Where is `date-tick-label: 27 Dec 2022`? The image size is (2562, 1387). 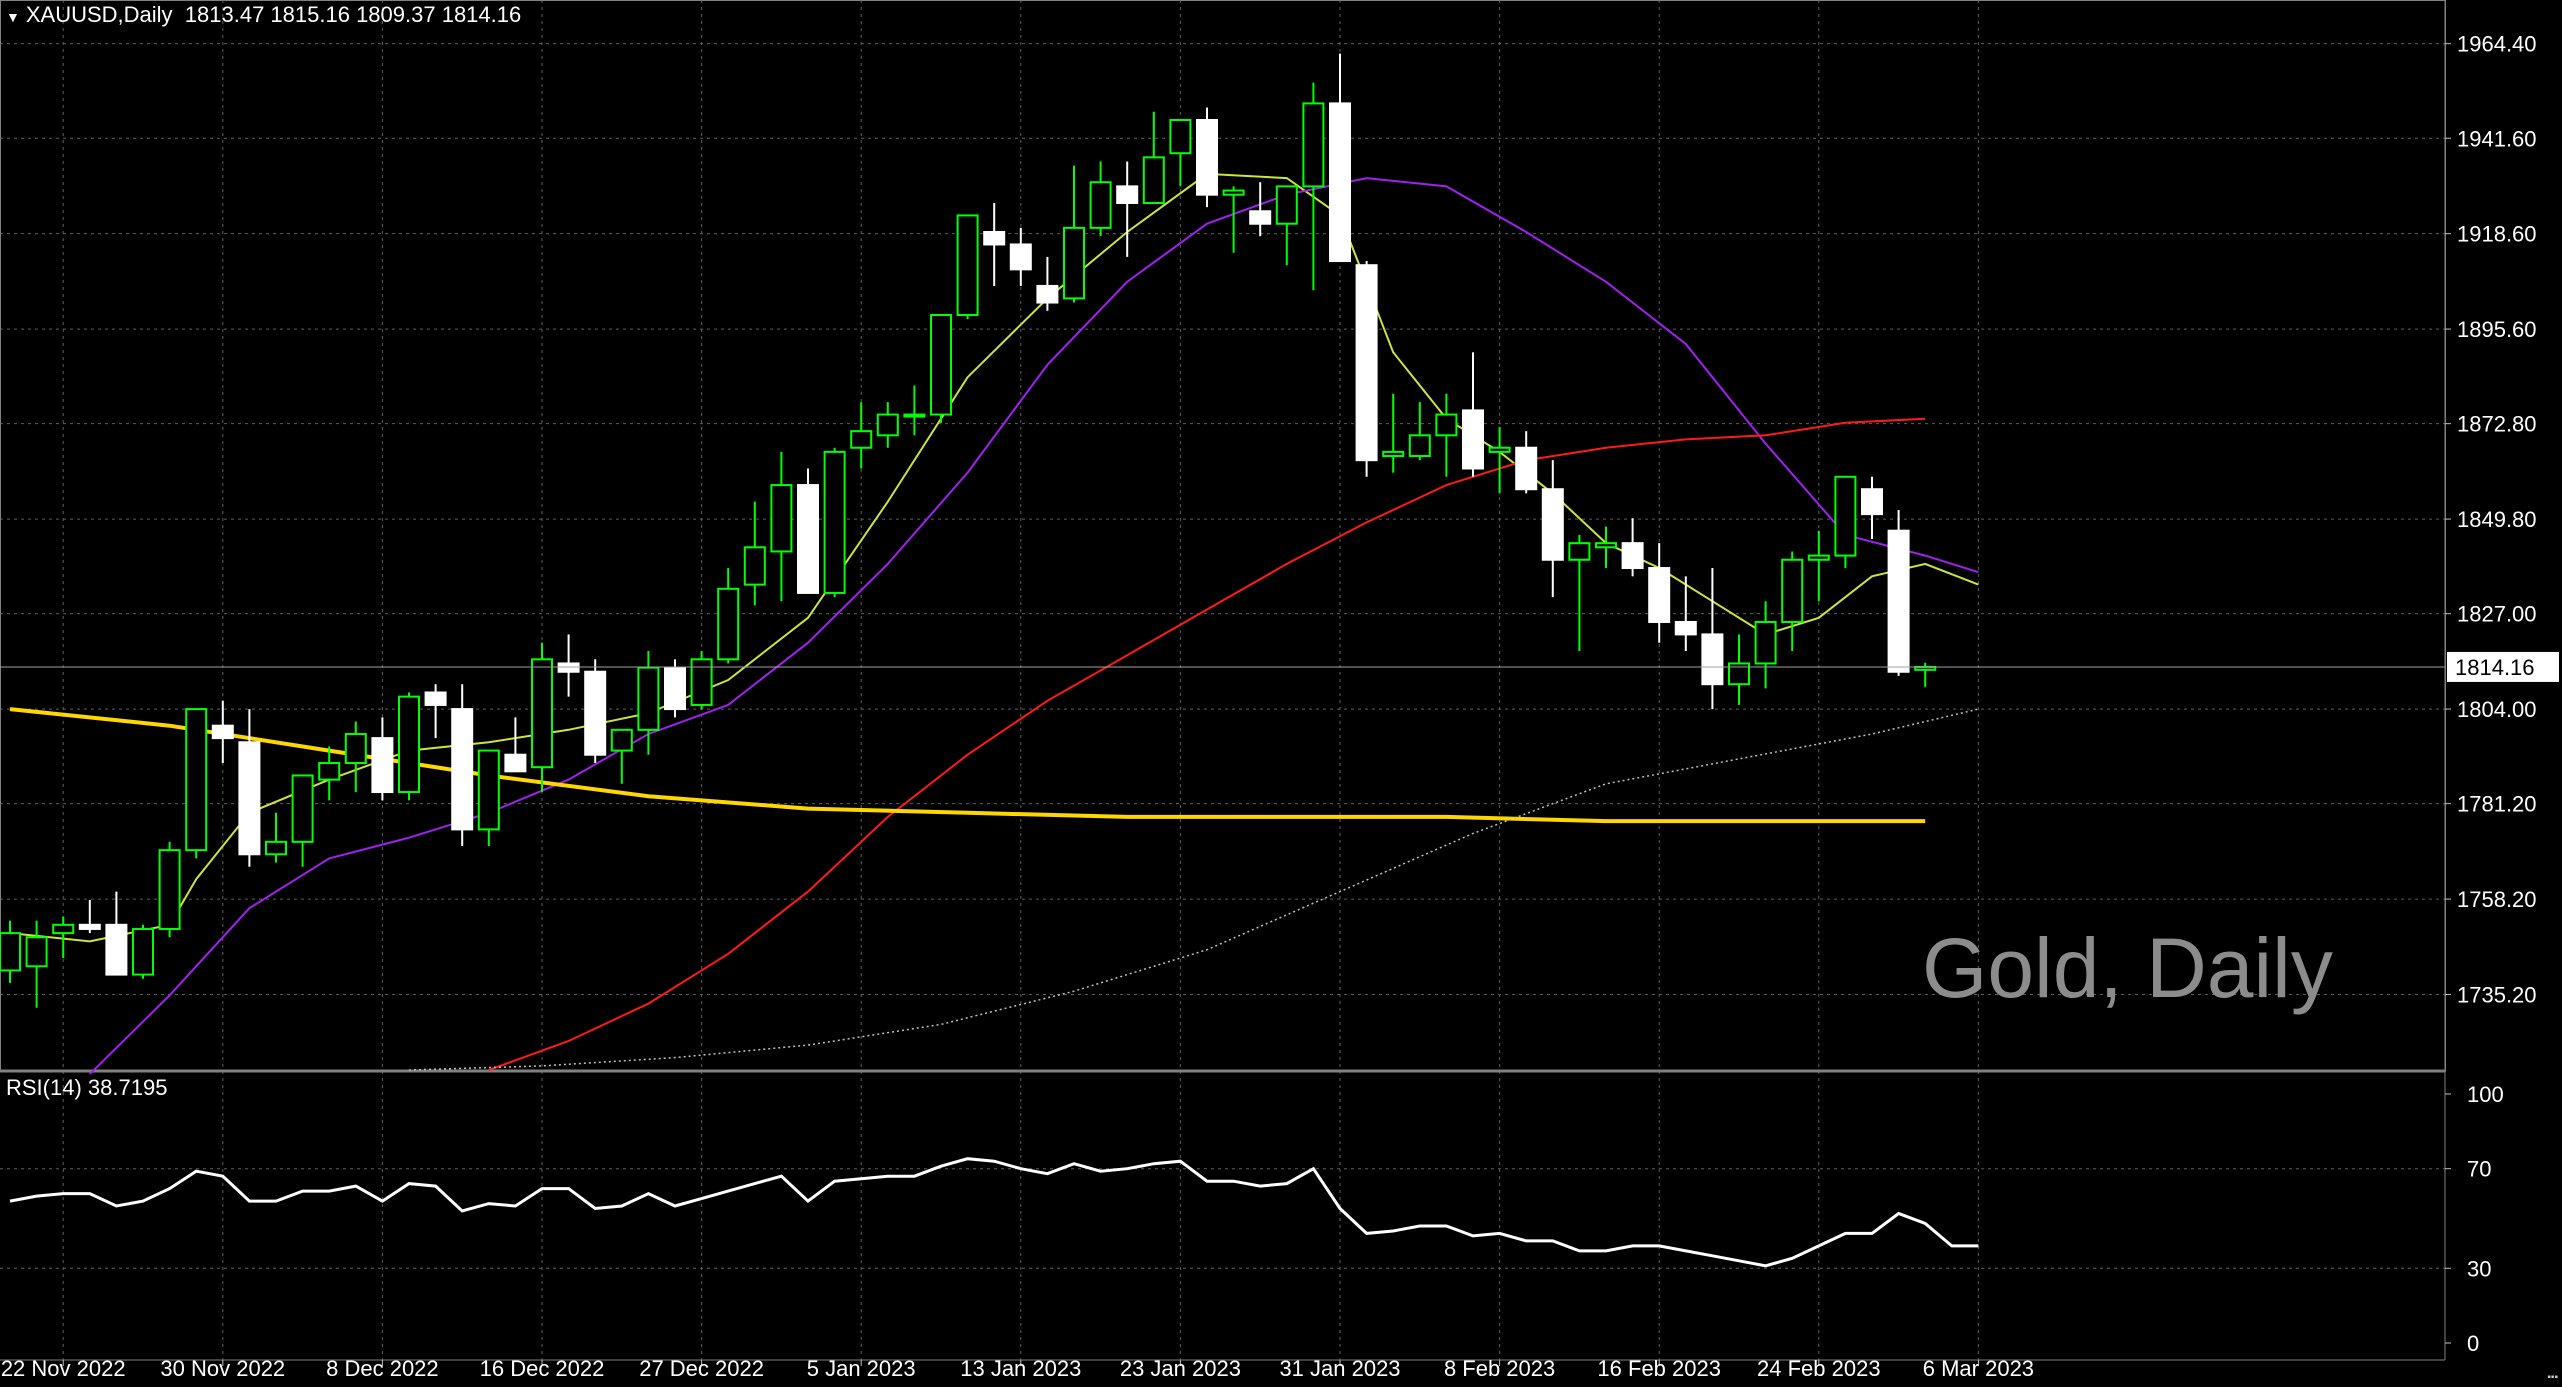
date-tick-label: 27 Dec 2022 is located at coordinates (701, 1368).